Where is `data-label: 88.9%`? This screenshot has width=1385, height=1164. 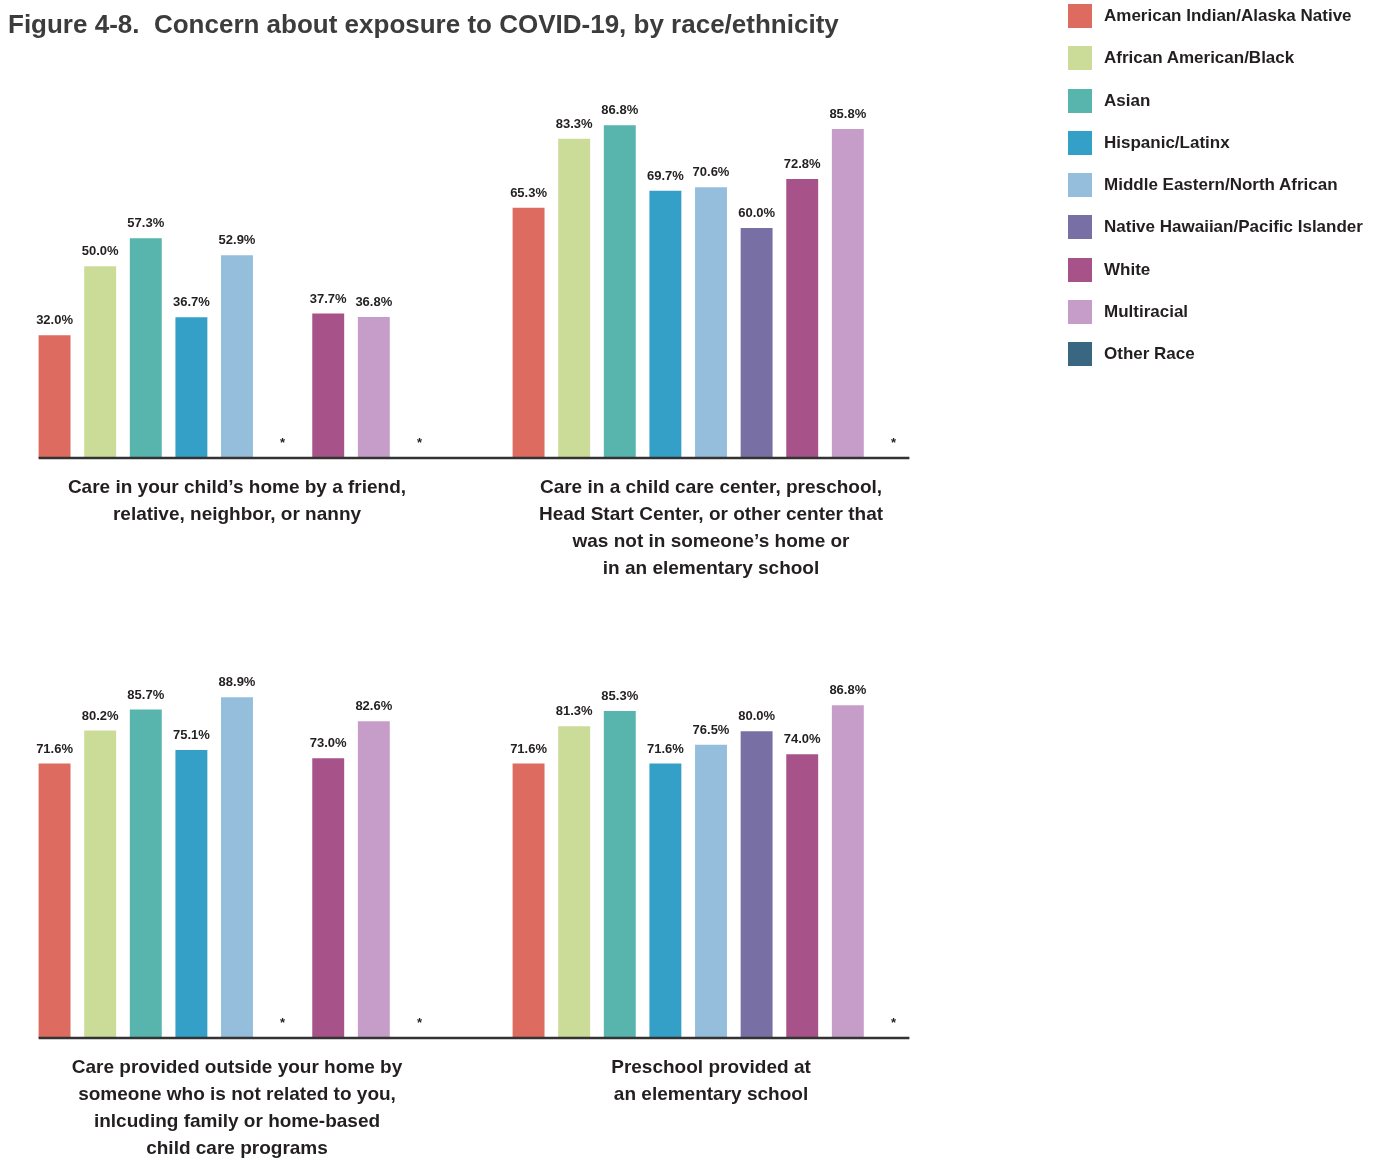 data-label: 88.9% is located at coordinates (237, 682).